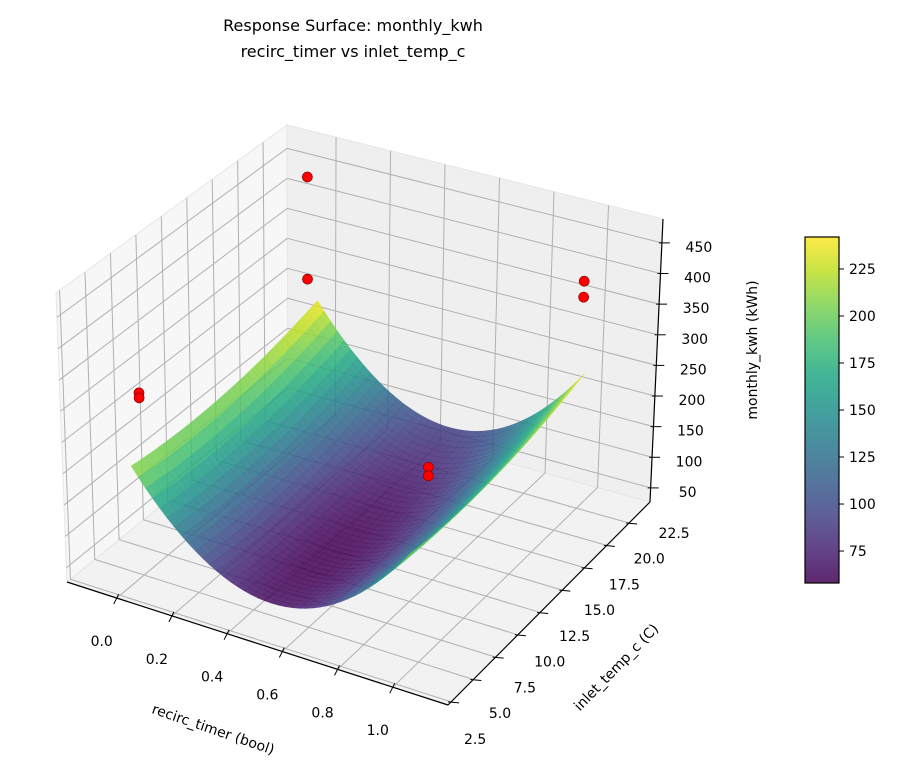 This screenshot has width=909, height=767. I want to click on y-tick-label: 2.5, so click(475, 740).